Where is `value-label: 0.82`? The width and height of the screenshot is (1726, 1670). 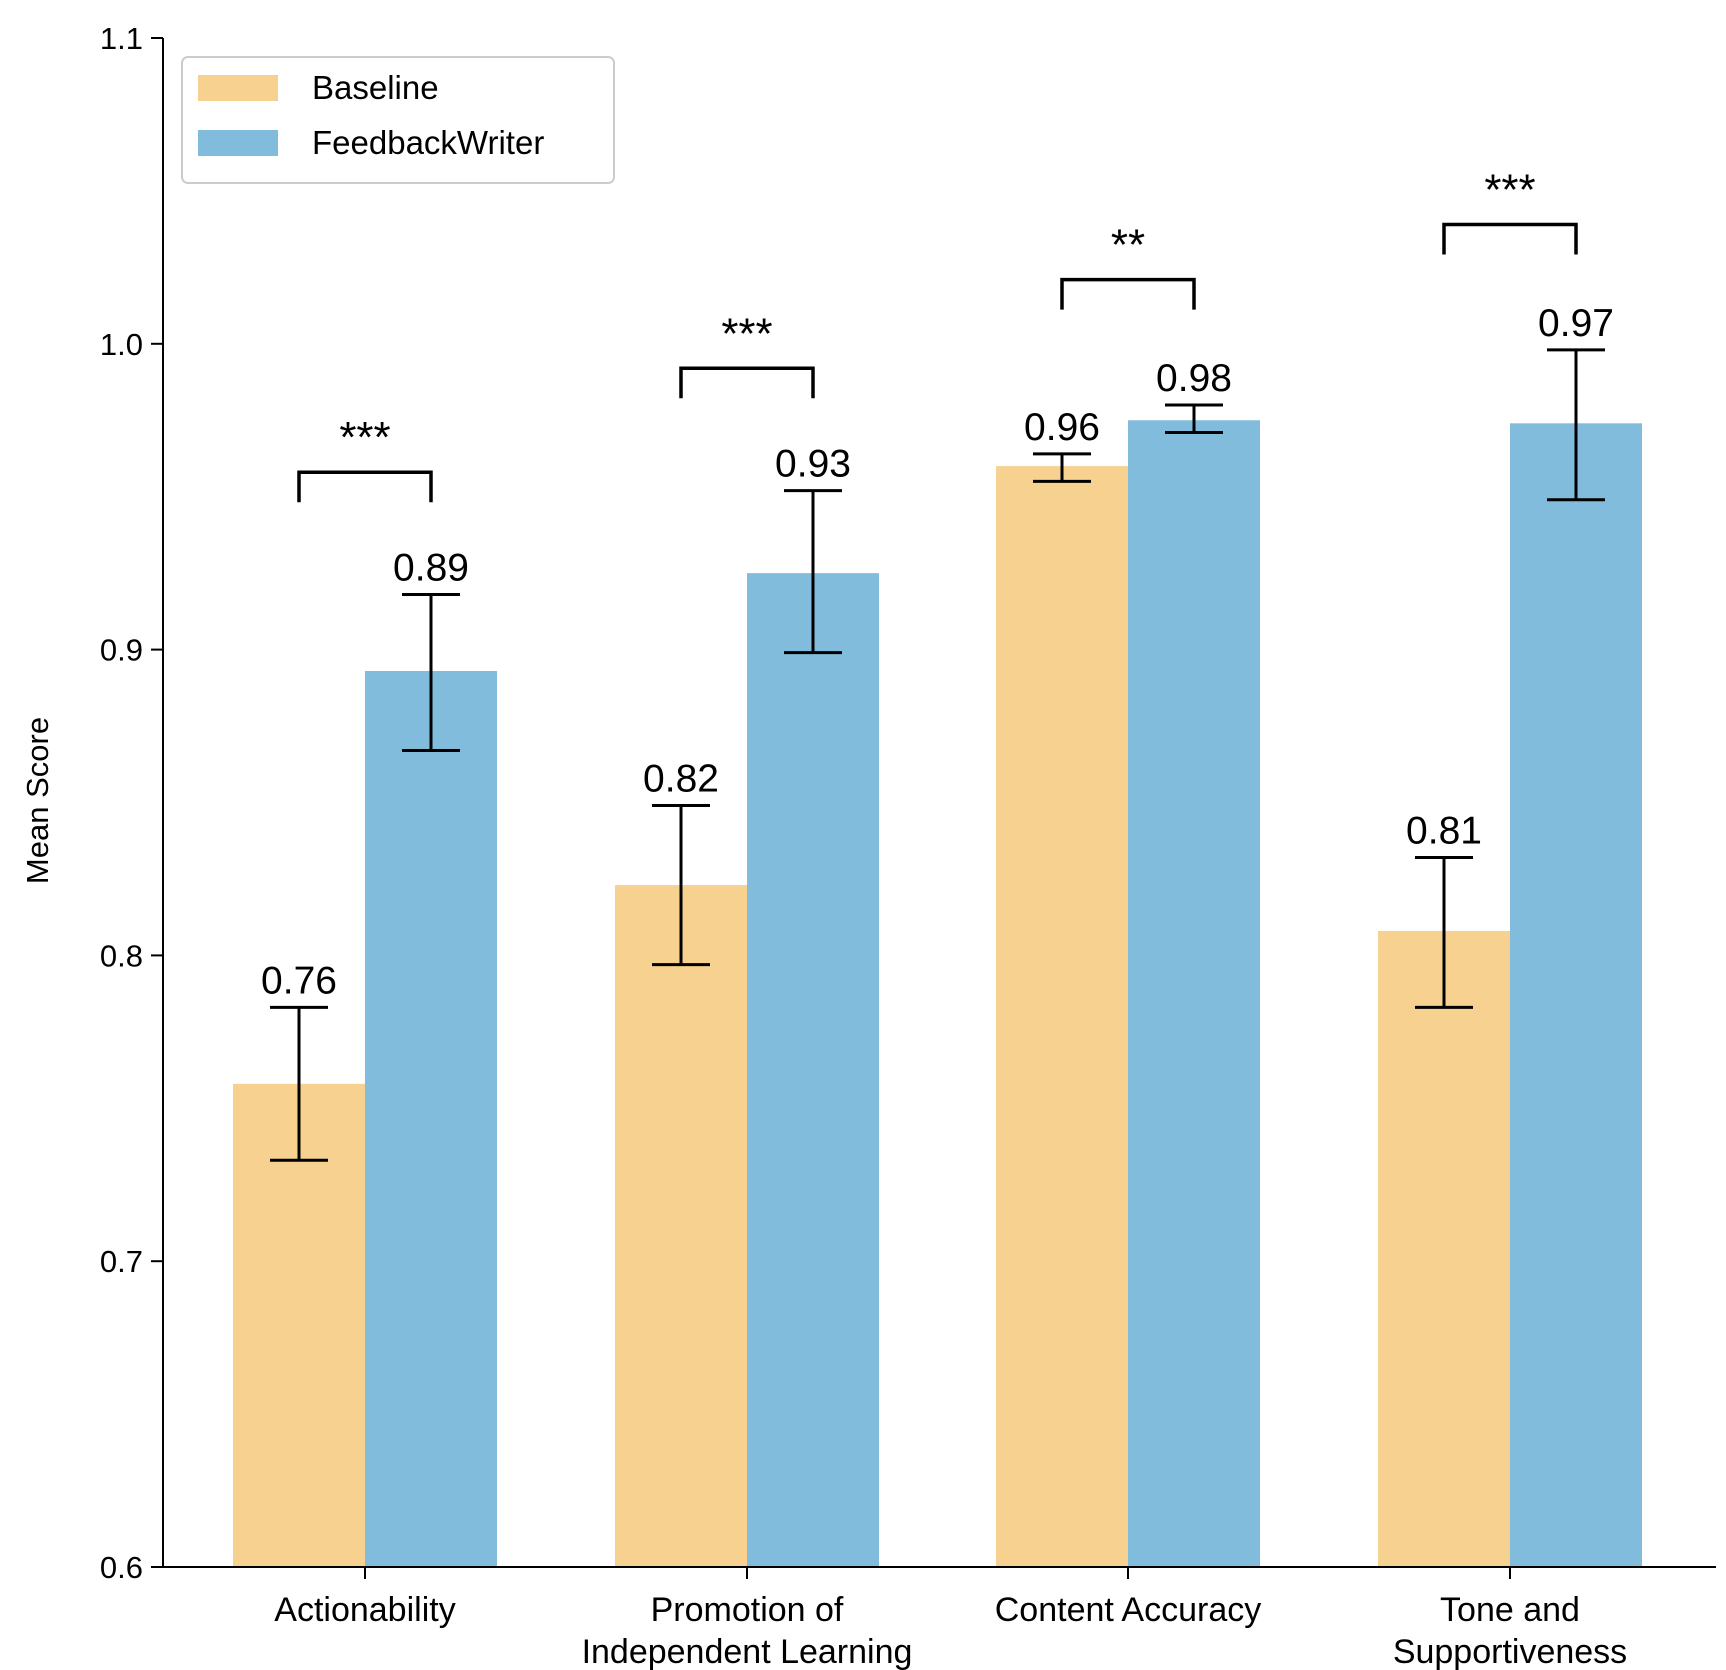 value-label: 0.82 is located at coordinates (681, 779).